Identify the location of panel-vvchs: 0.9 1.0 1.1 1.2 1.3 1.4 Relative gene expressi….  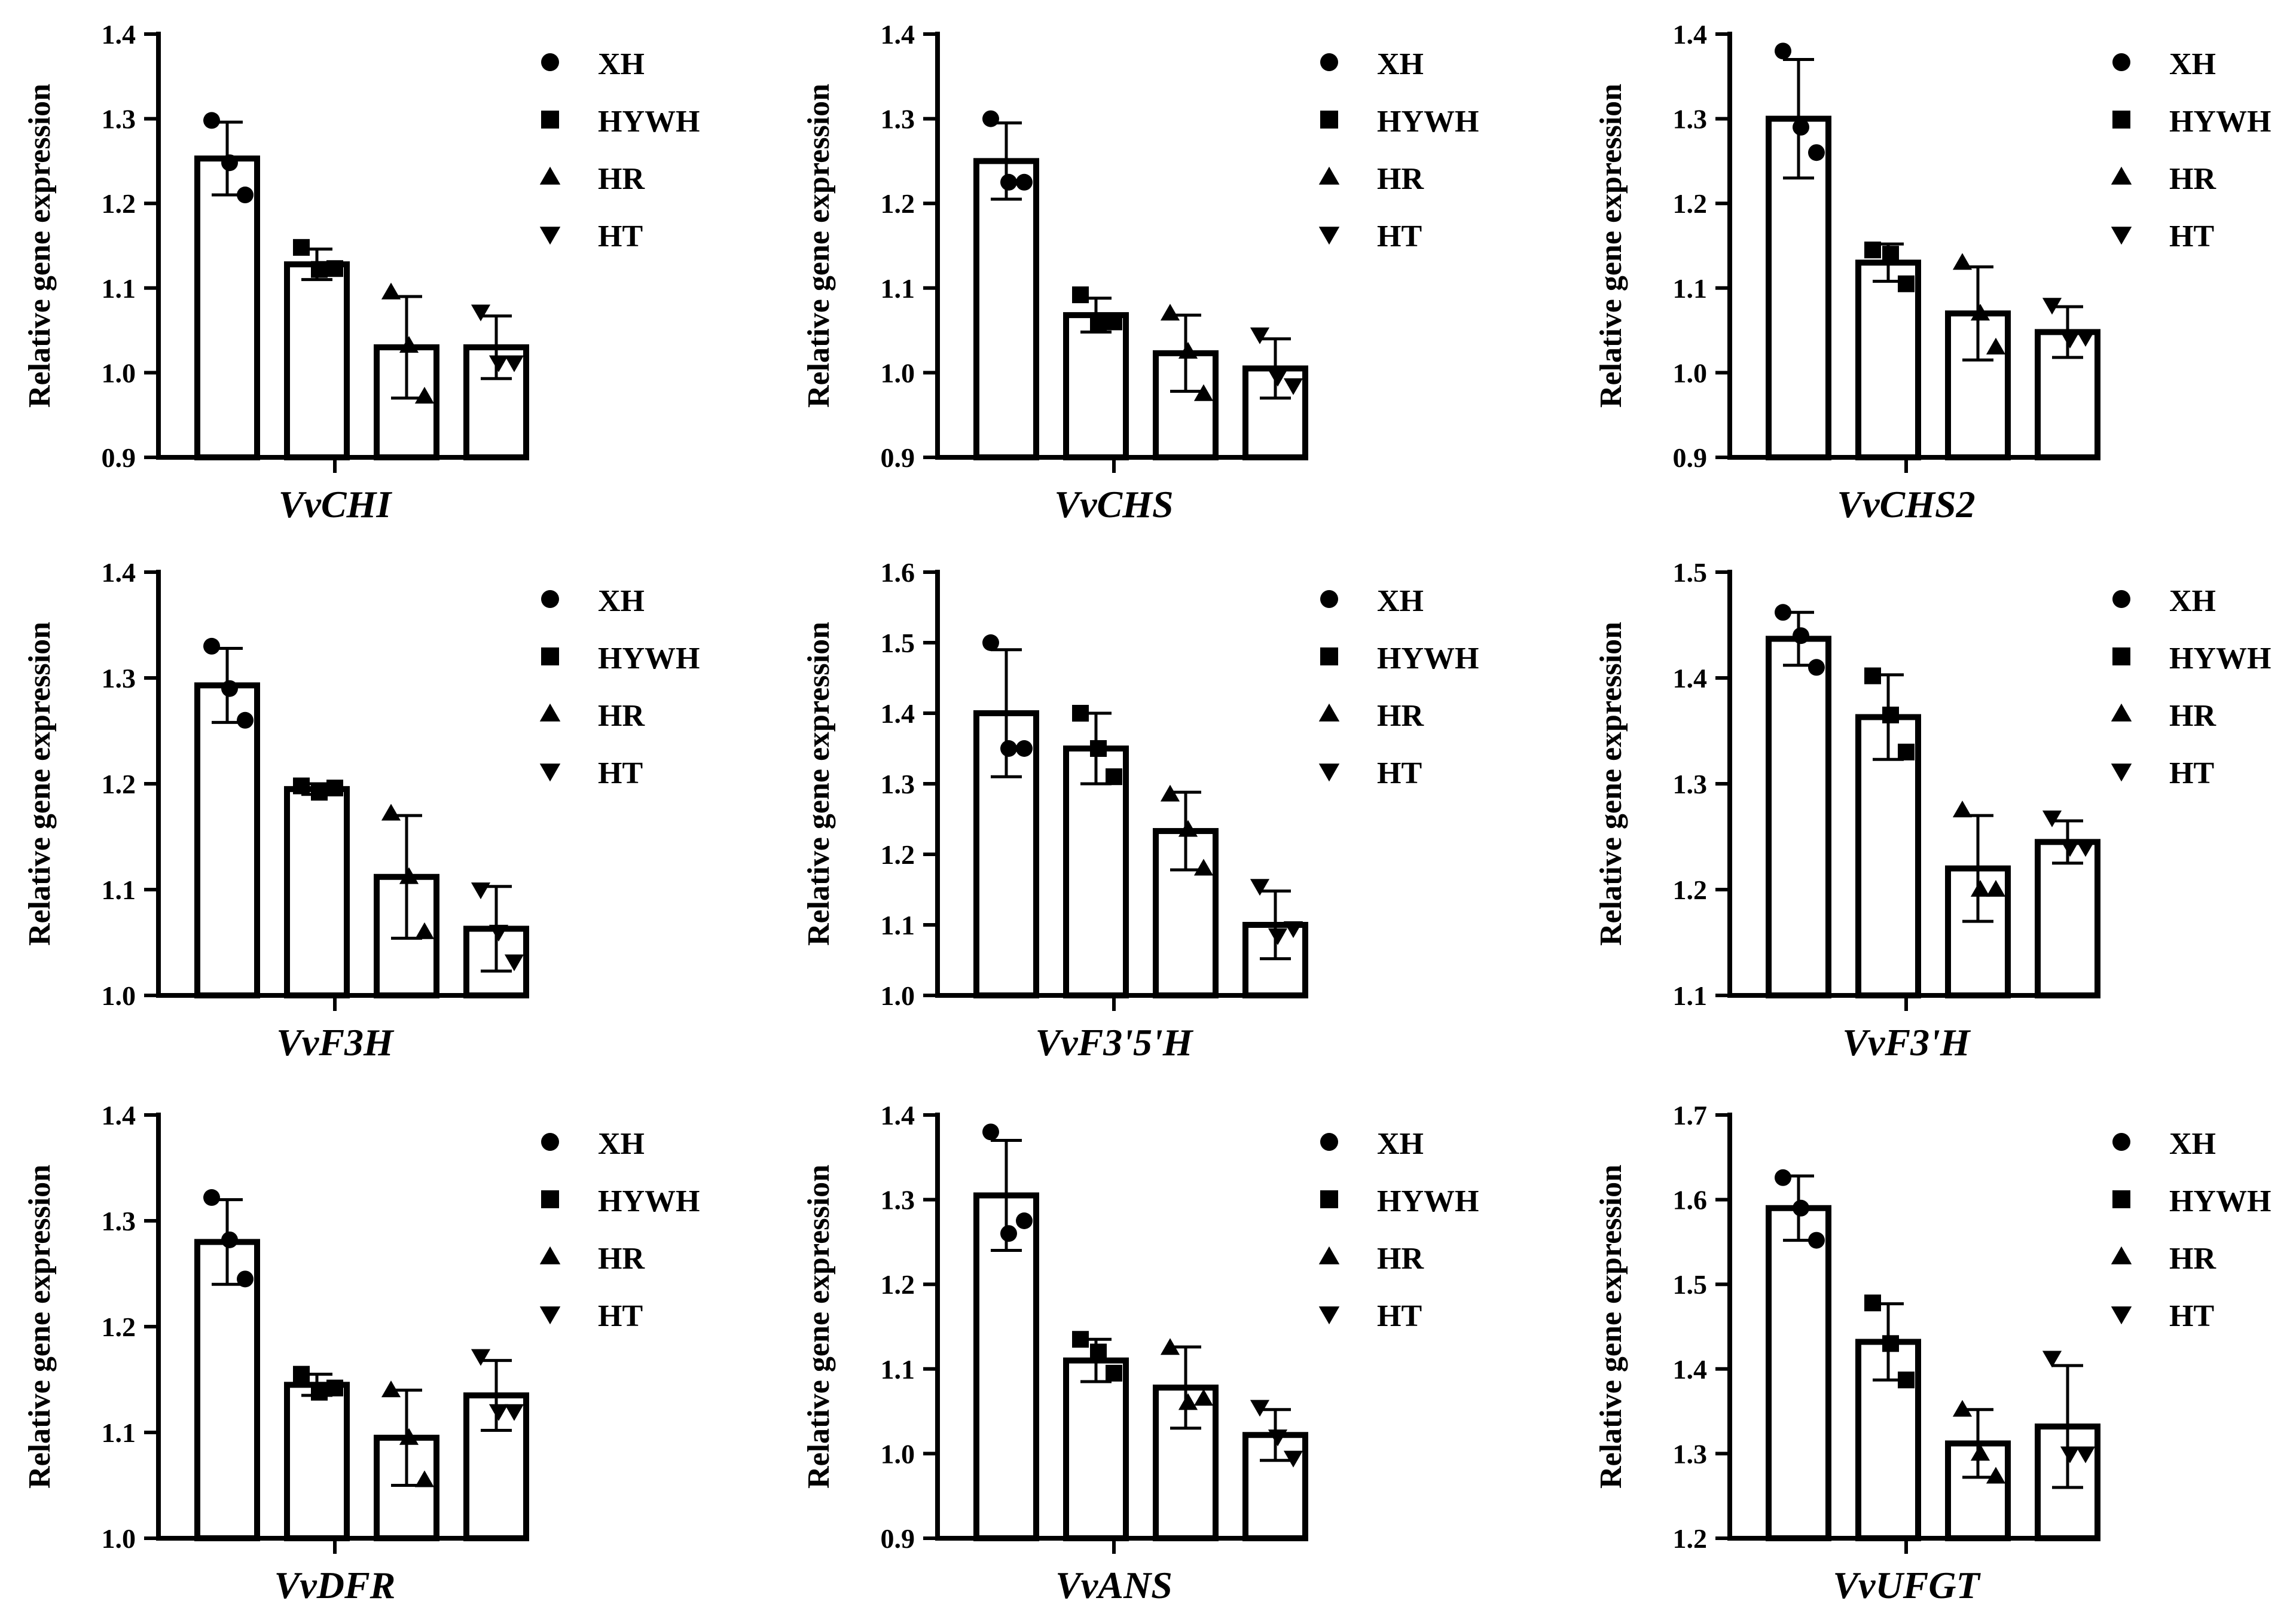
(1140, 273).